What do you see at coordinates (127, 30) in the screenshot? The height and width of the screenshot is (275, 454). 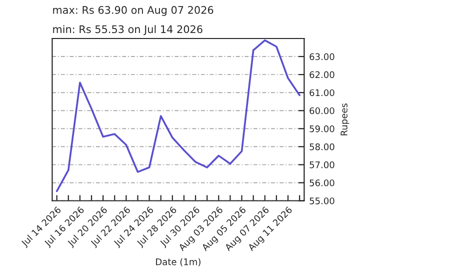 I see `chart-subtitle: min: Rs 55.53 on Jul 14 2026` at bounding box center [127, 30].